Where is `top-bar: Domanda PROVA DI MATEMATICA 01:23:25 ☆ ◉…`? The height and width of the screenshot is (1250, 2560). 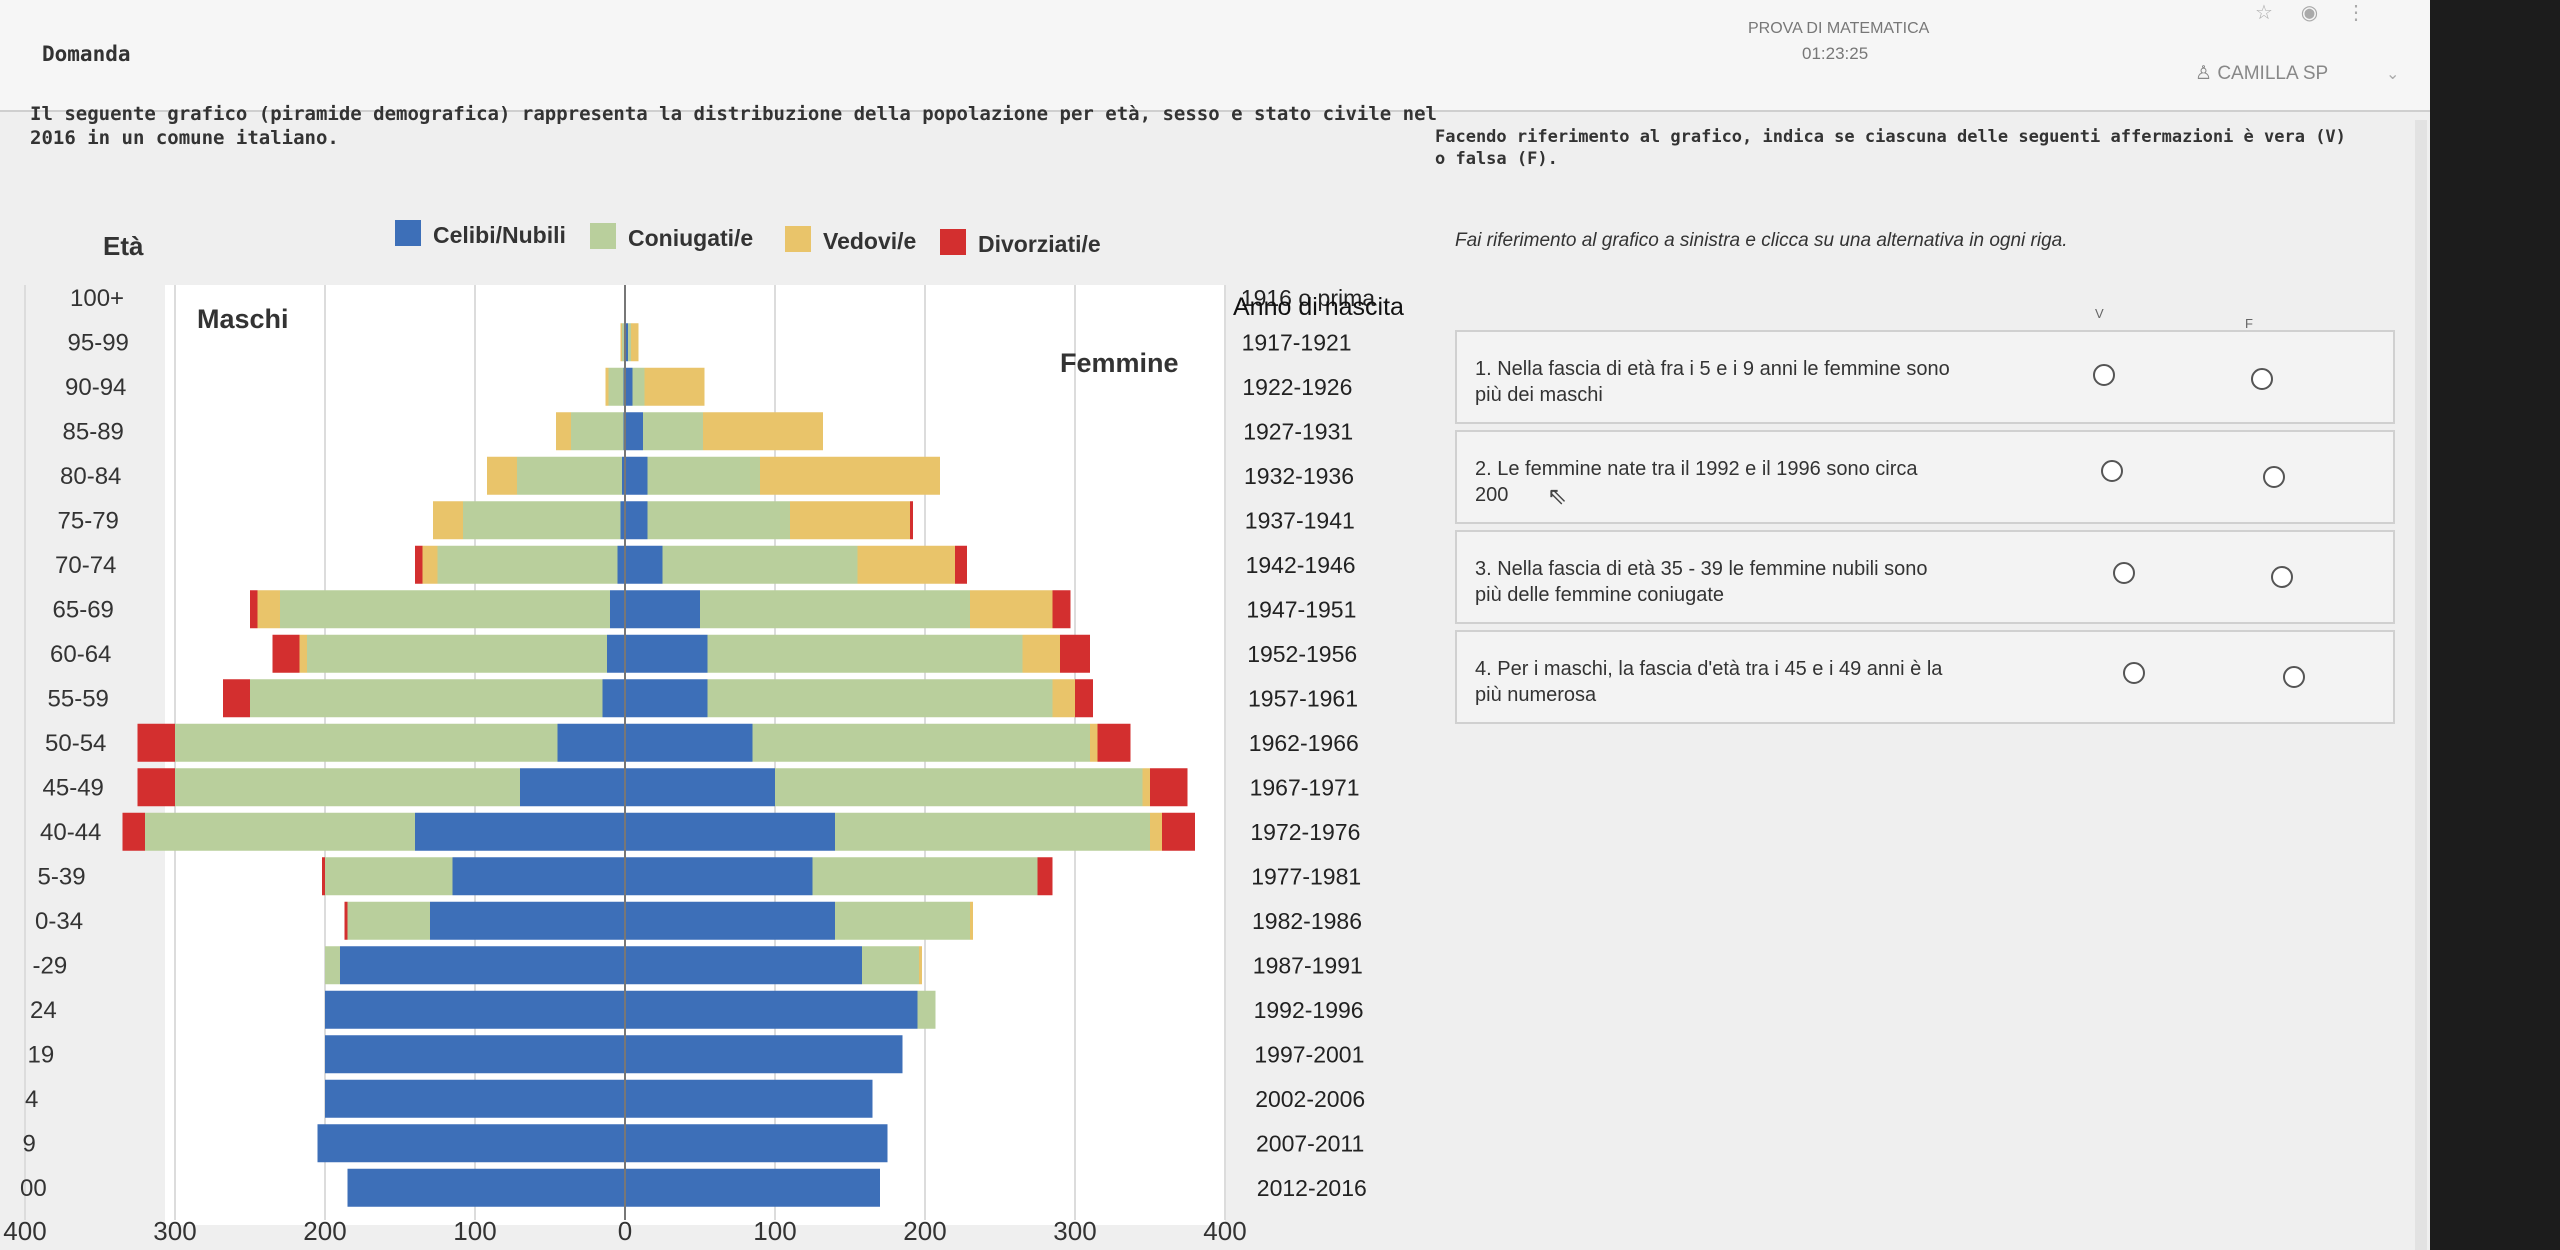 top-bar: Domanda PROVA DI MATEMATICA 01:23:25 ☆ ◉… is located at coordinates (1215, 56).